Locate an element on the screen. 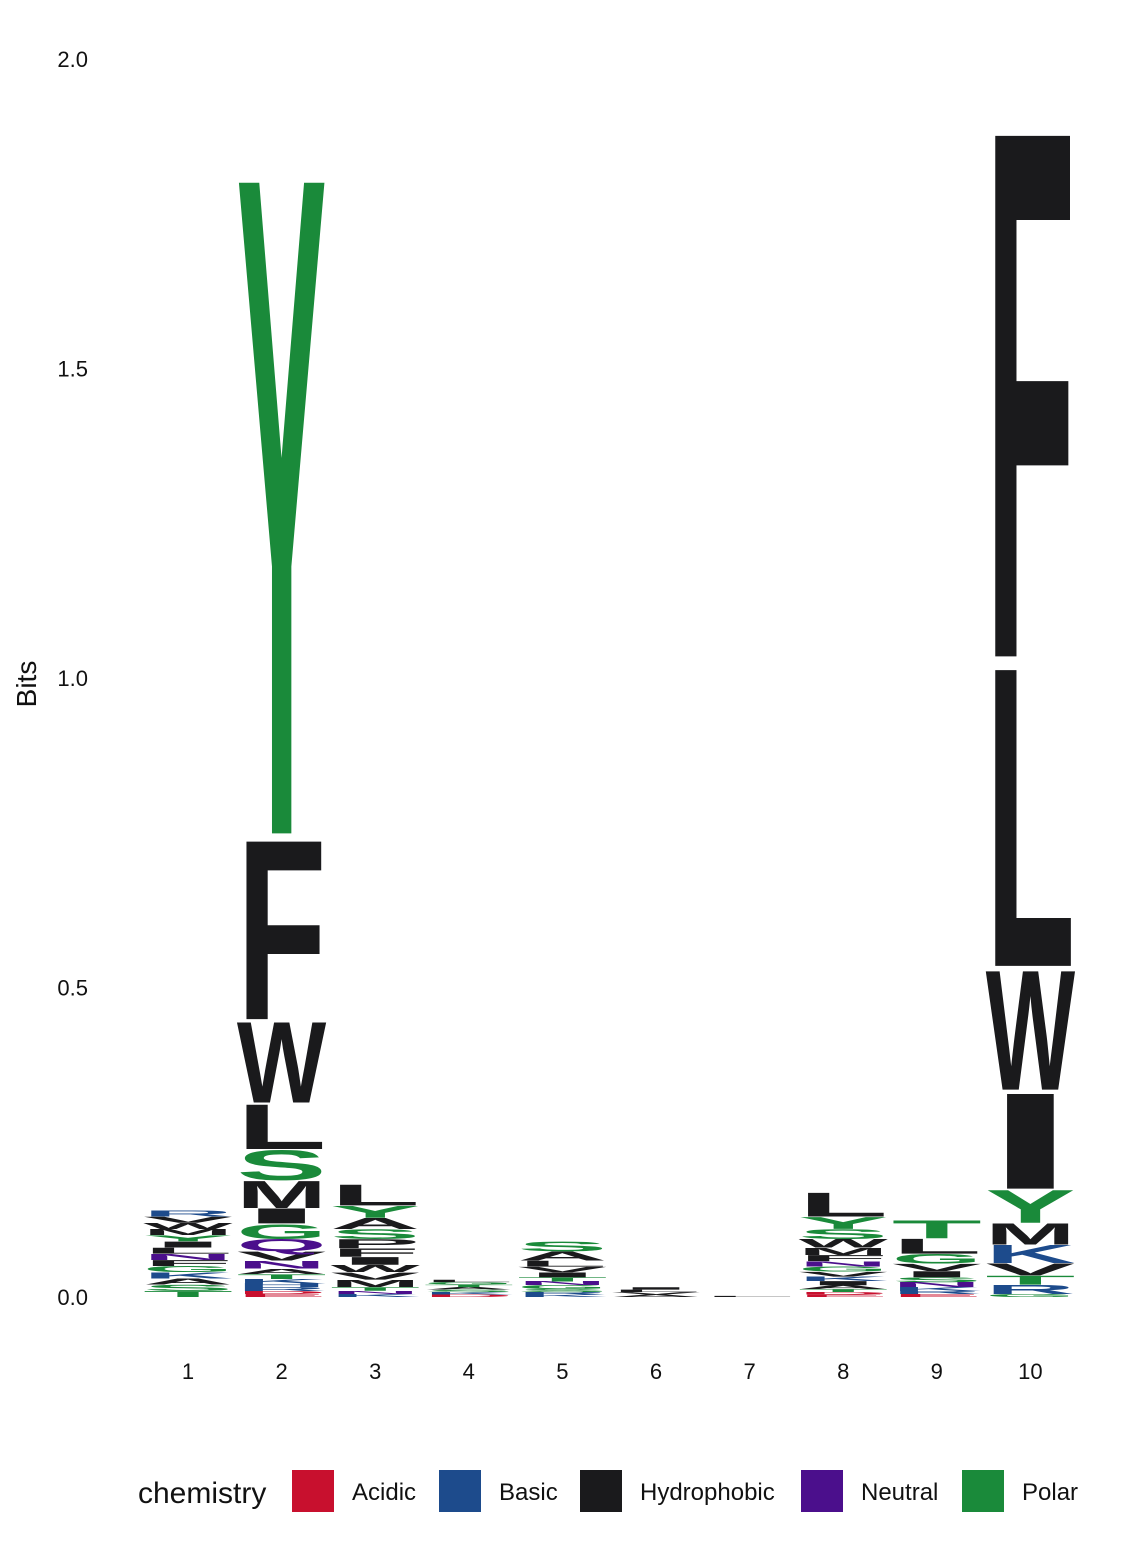 This screenshot has width=1138, height=1546. legend-title: chemistry is located at coordinates (202, 1493).